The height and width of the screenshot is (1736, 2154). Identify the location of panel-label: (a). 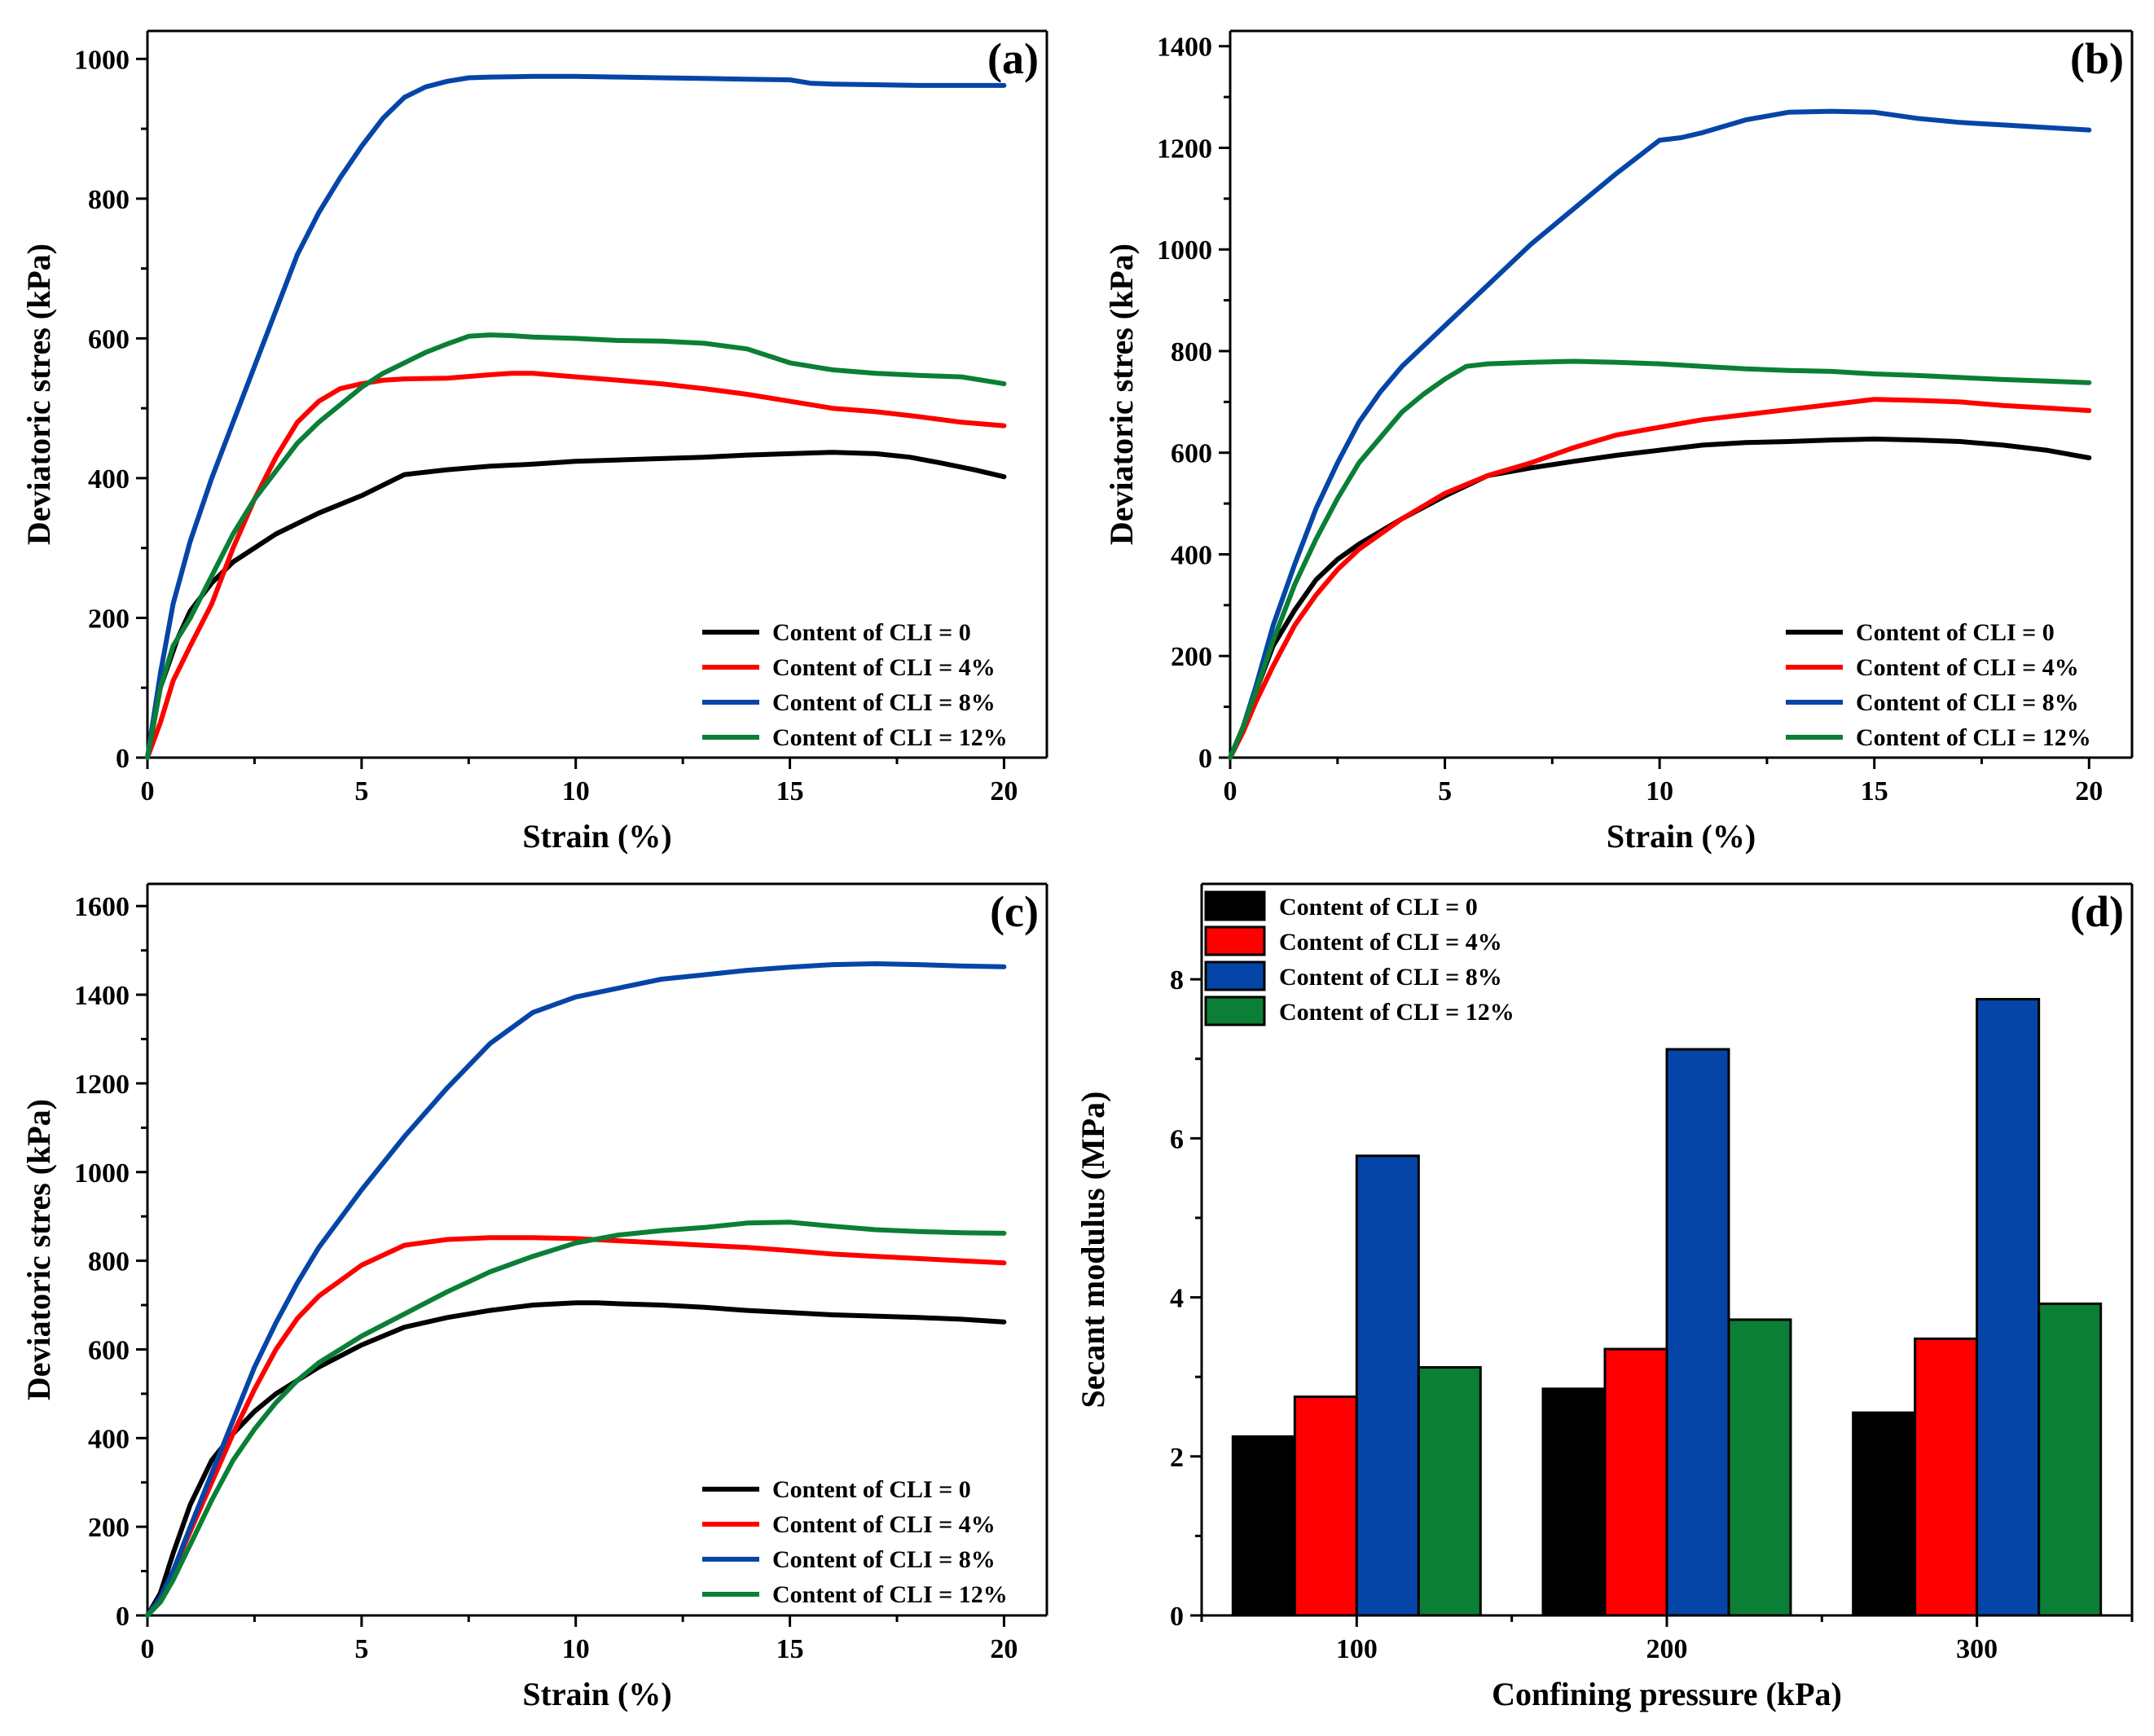
(1013, 58).